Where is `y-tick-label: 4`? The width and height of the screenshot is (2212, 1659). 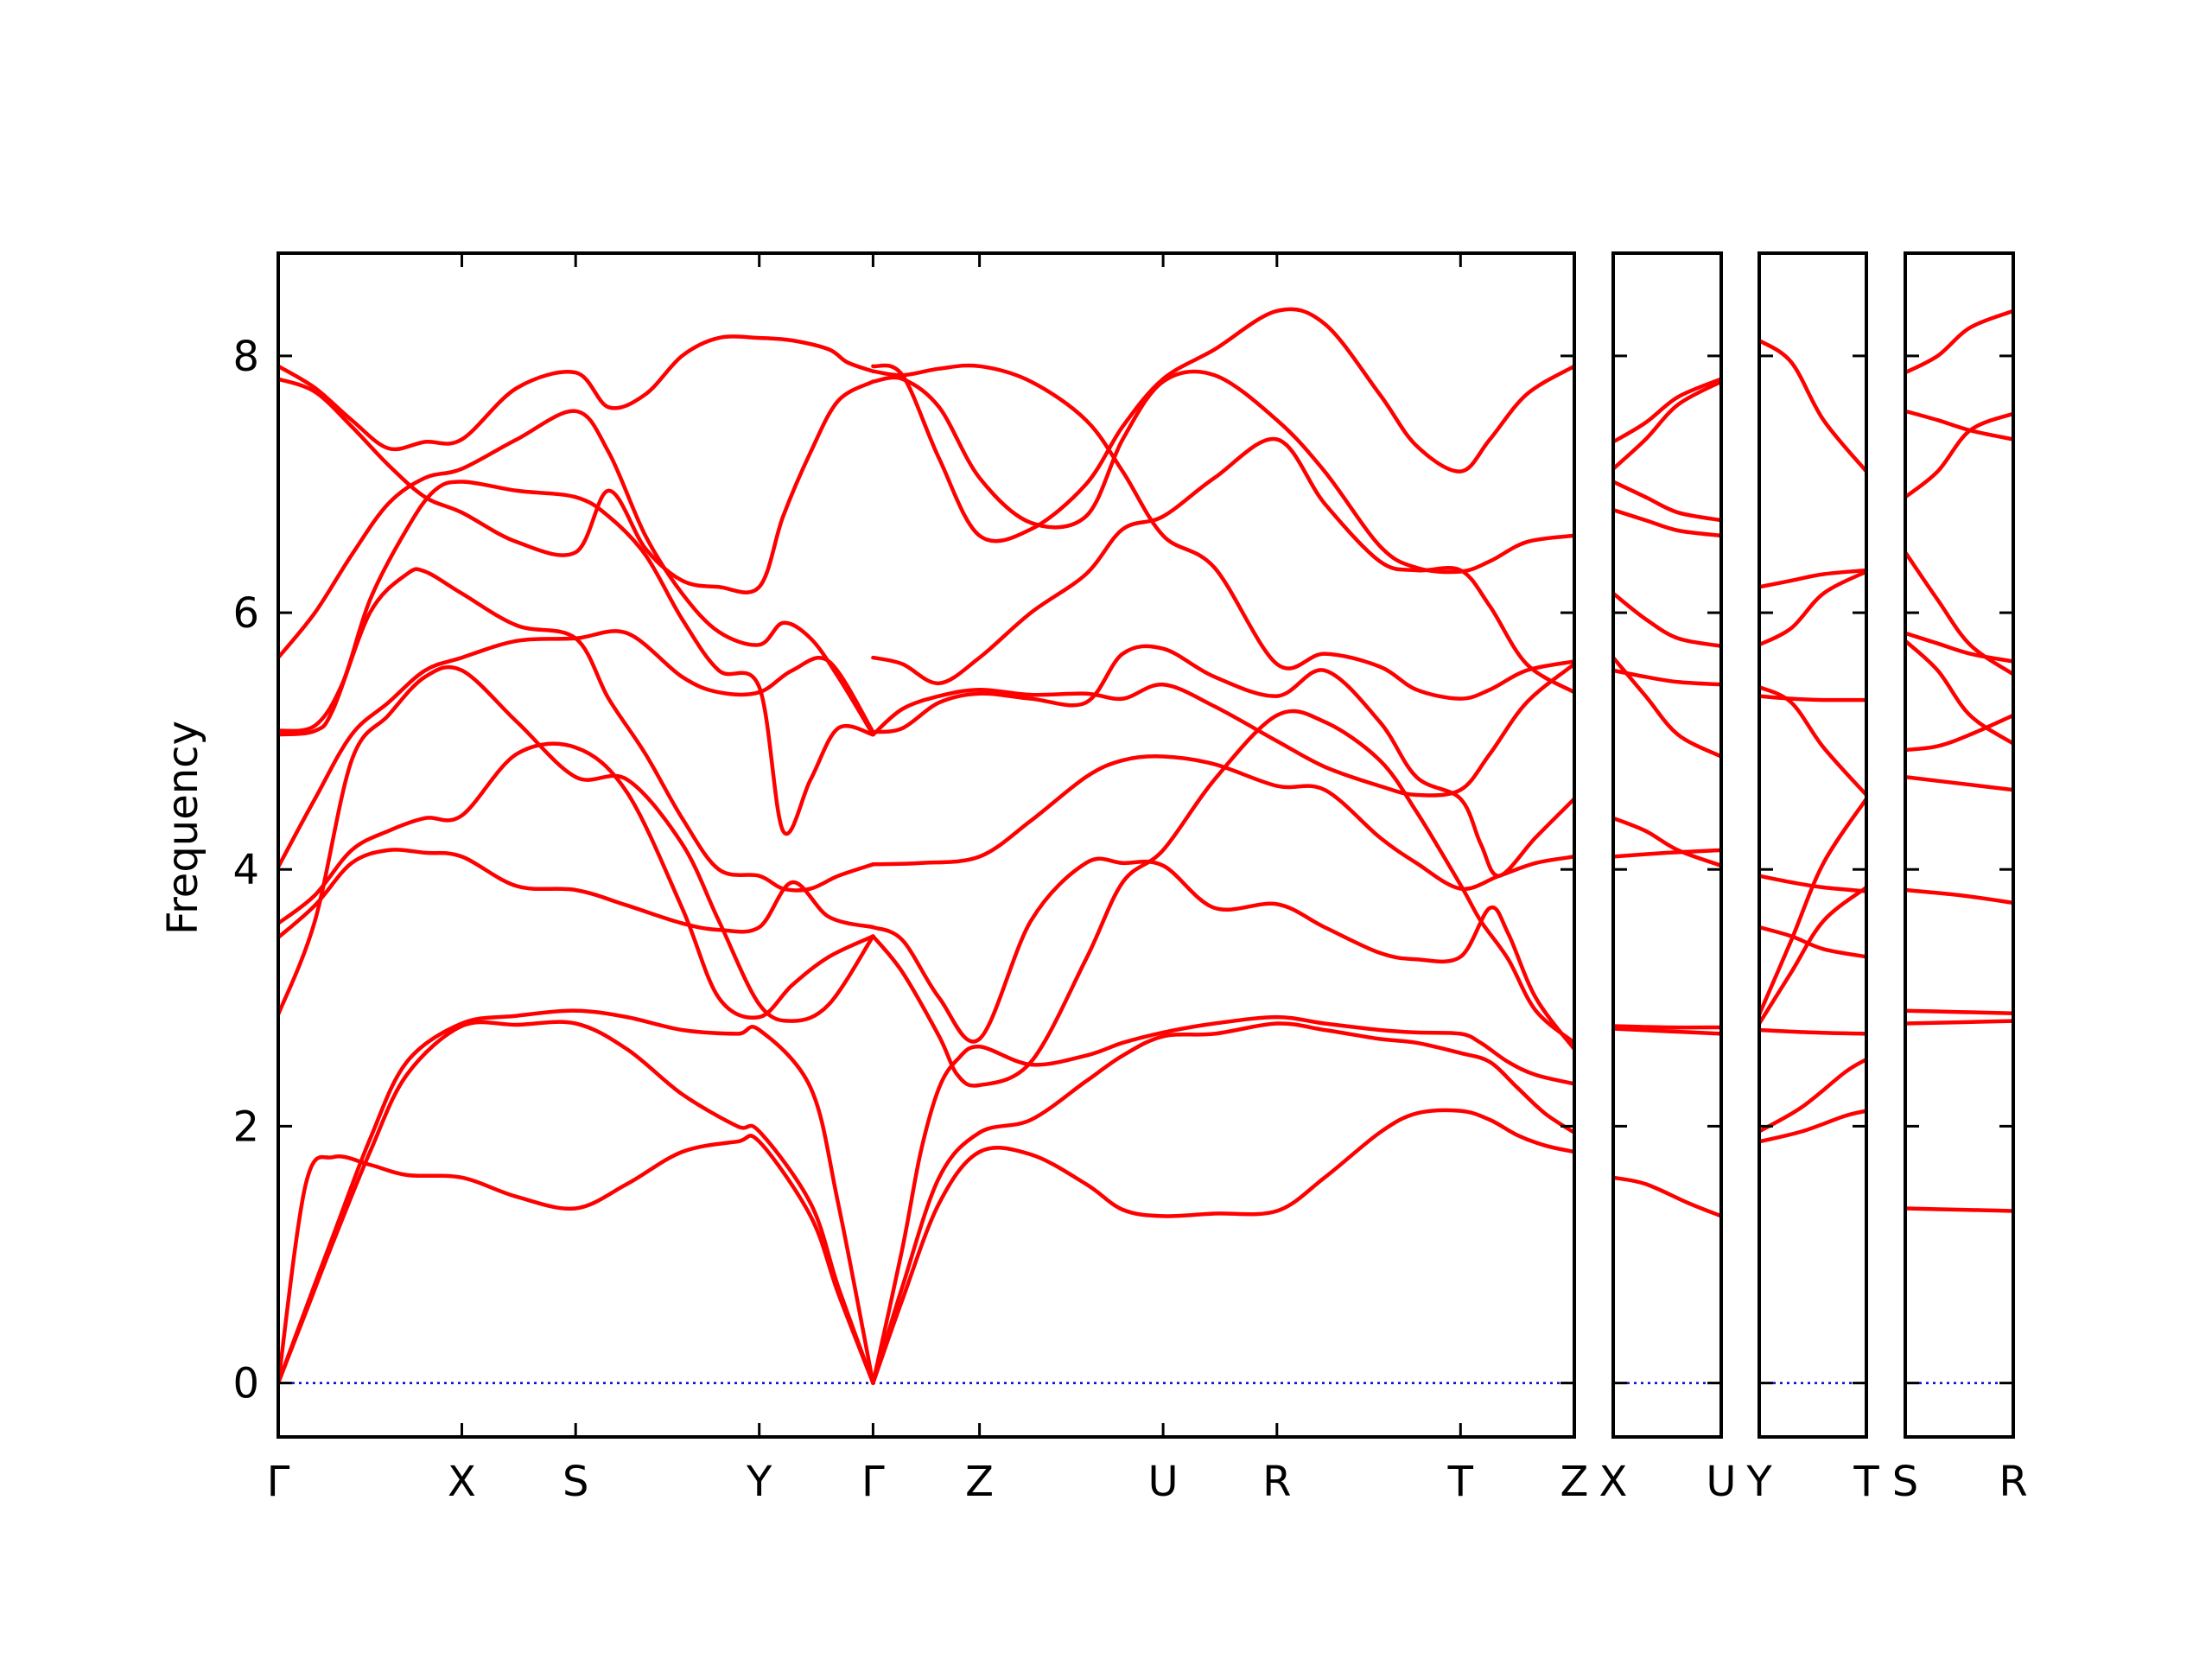 y-tick-label: 4 is located at coordinates (245, 870).